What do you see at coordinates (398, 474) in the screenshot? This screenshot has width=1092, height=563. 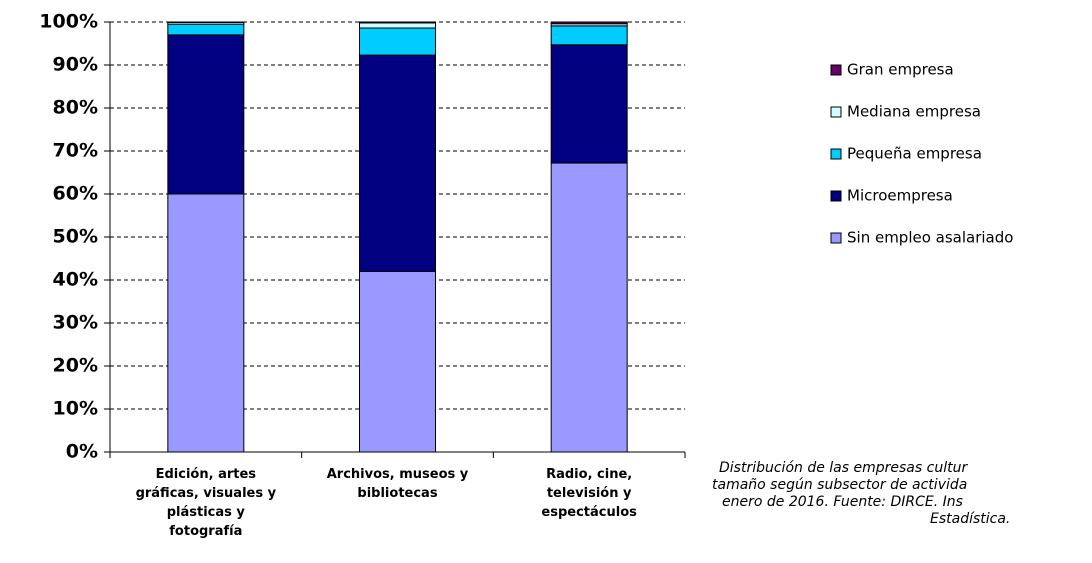 I see `x-tick-label-line: Archivos, museos y` at bounding box center [398, 474].